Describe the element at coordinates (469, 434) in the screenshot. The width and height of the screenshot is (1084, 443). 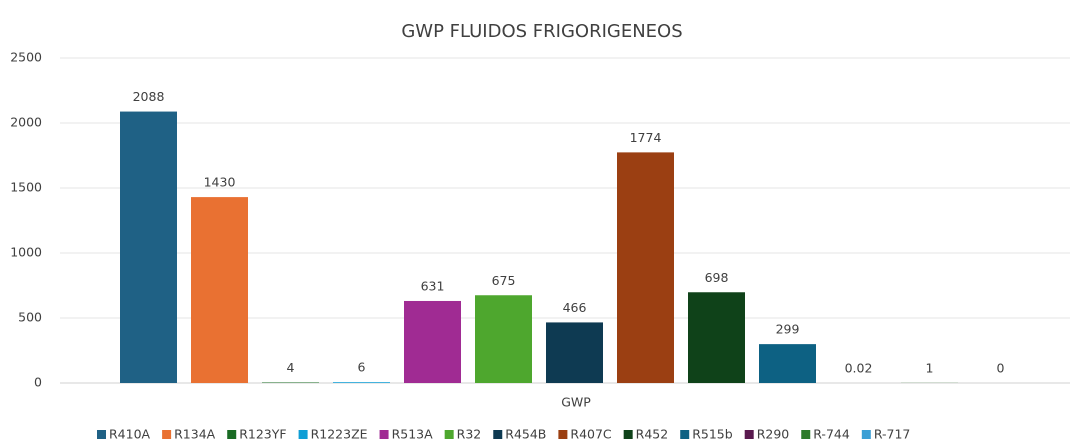
I see `legend-label: R32` at that location.